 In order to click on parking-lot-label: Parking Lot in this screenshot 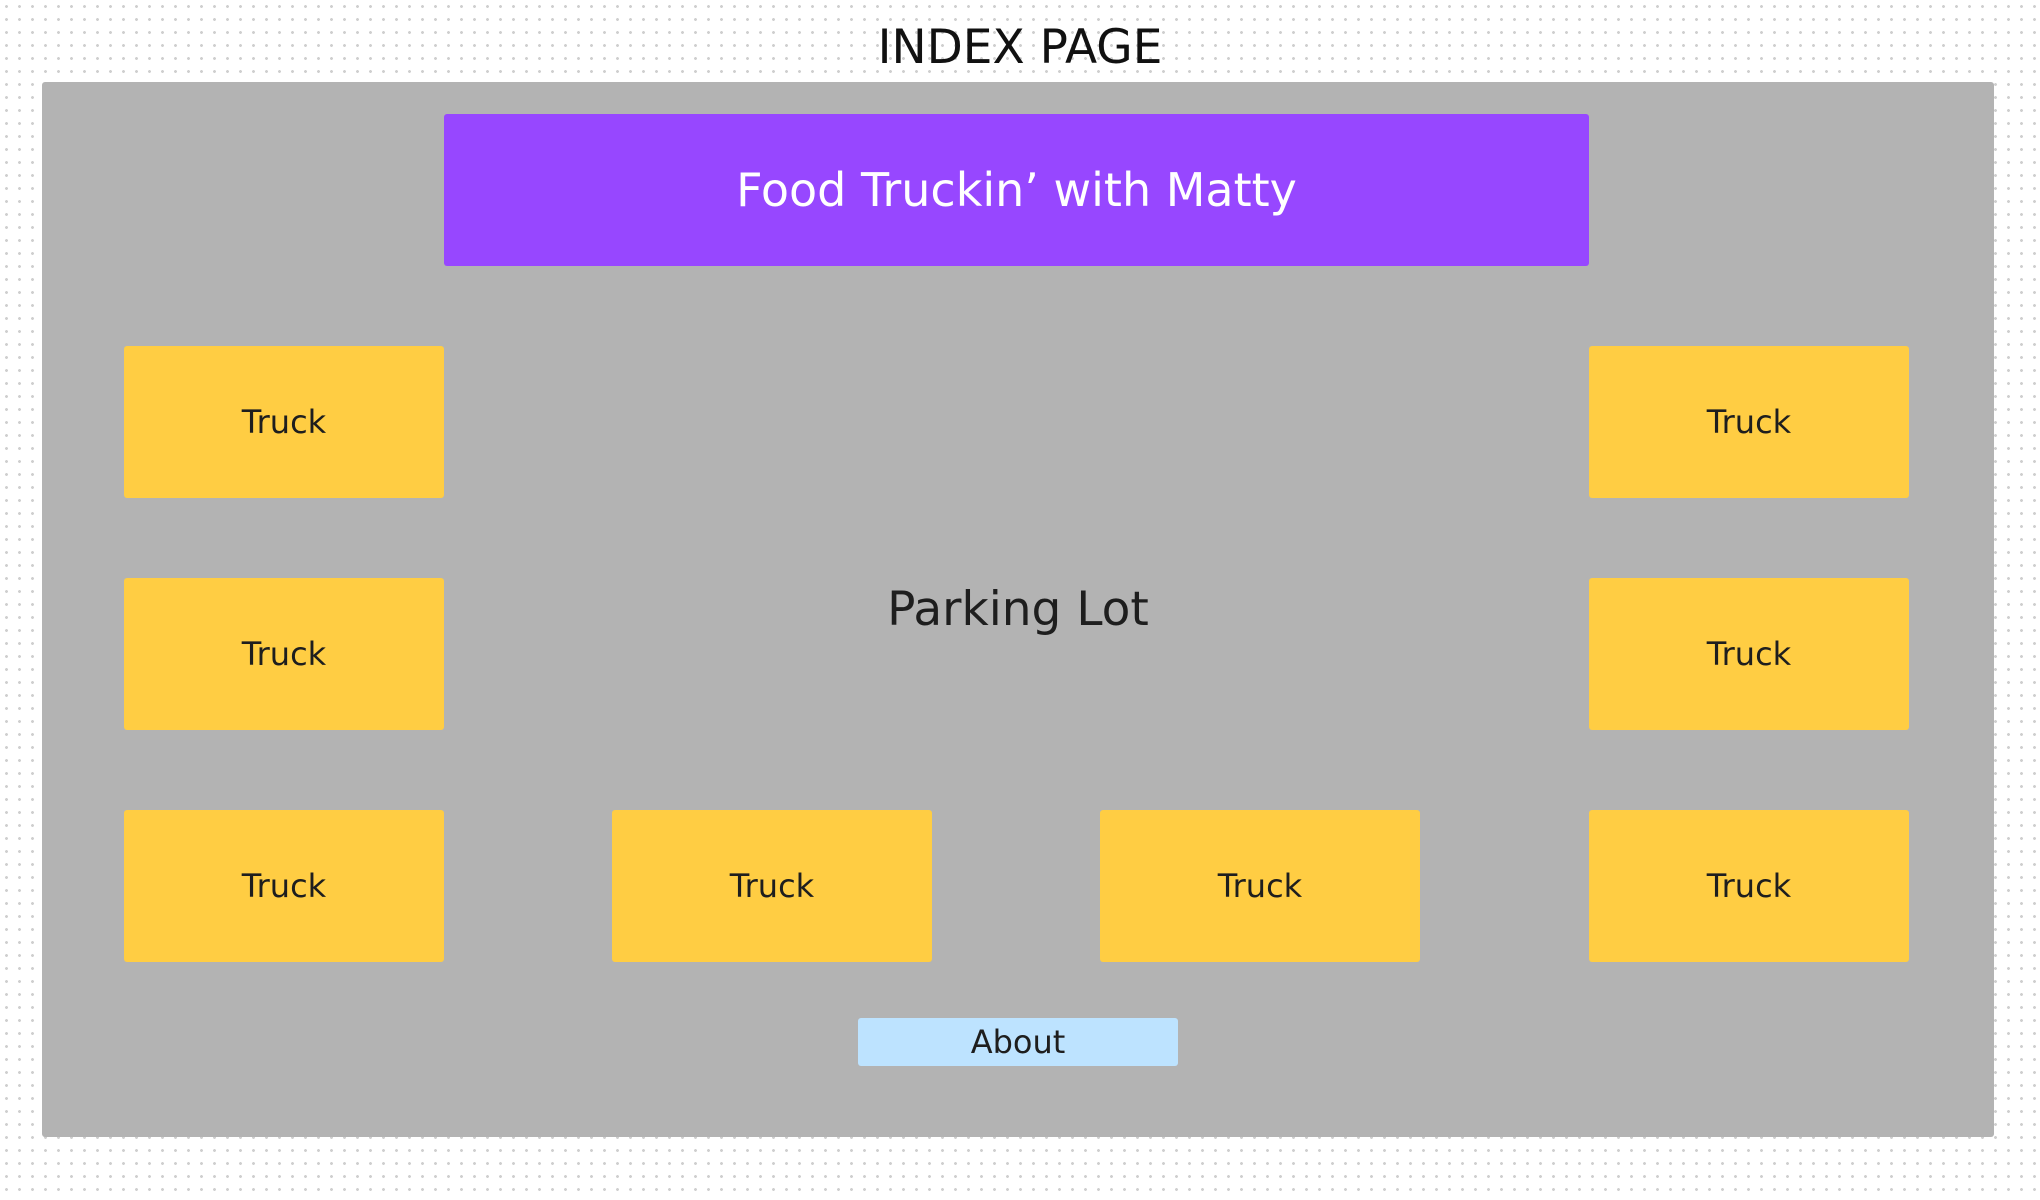, I will do `click(1018, 609)`.